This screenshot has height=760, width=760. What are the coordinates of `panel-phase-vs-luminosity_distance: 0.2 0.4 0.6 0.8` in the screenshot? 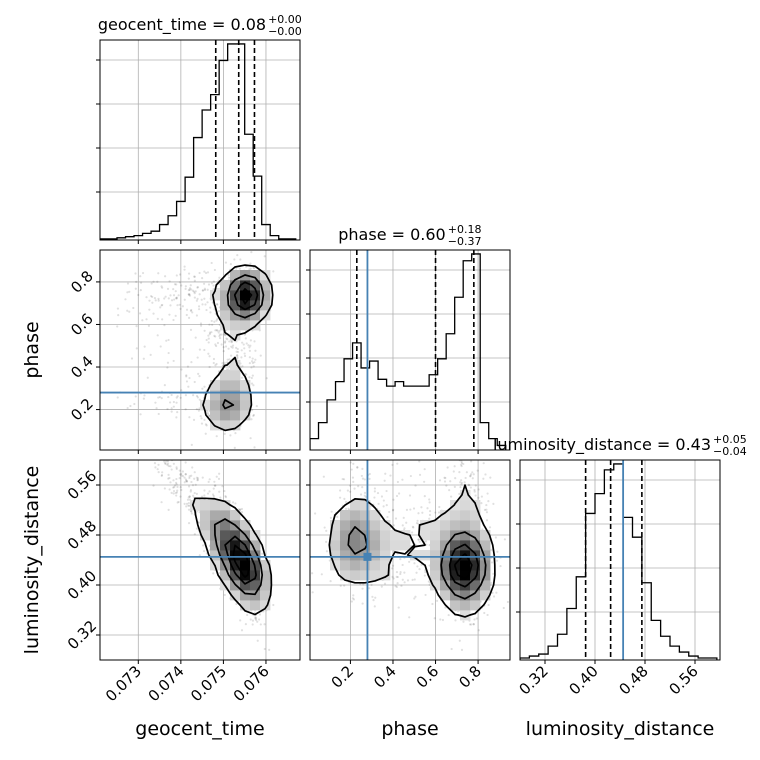 It's located at (408, 571).